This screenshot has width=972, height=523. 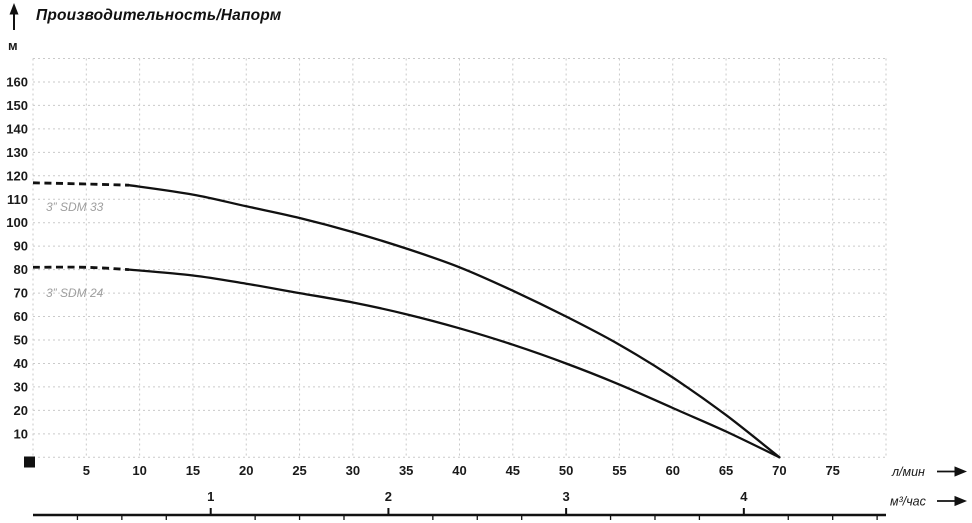 I want to click on x-tick-label: 35, so click(x=406, y=470).